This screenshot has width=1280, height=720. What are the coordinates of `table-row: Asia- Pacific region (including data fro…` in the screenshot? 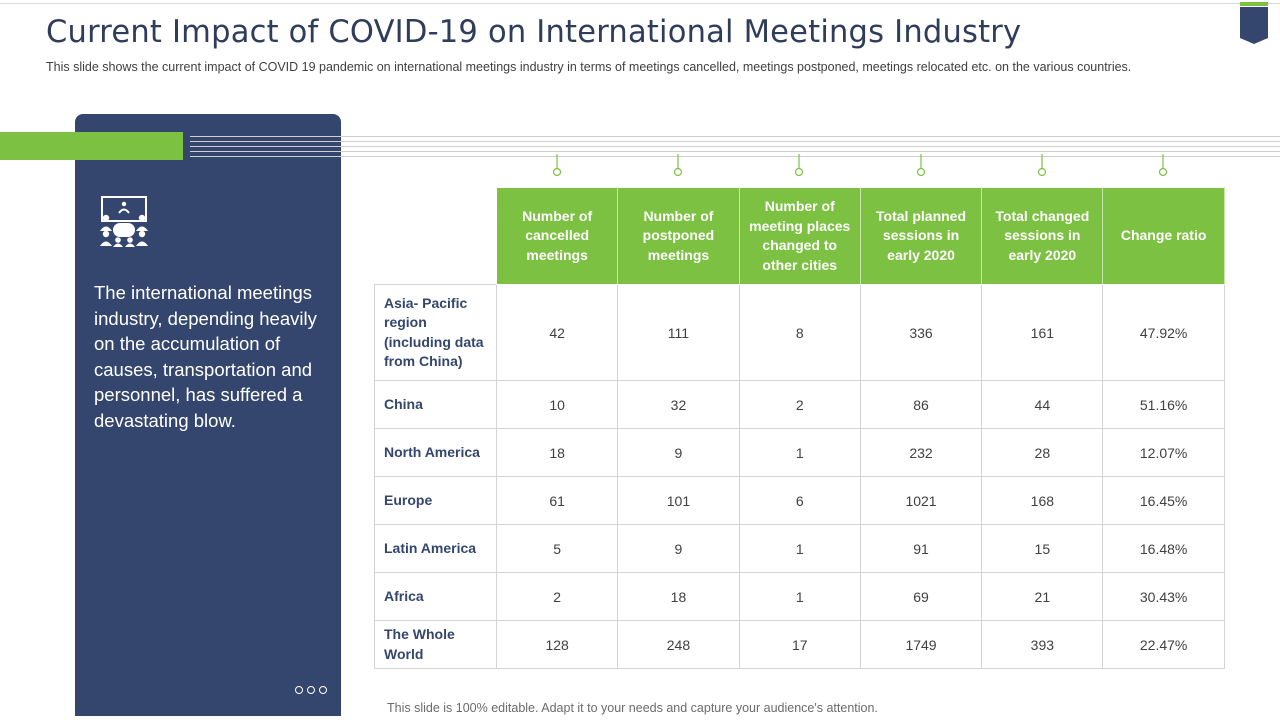 It's located at (799, 332).